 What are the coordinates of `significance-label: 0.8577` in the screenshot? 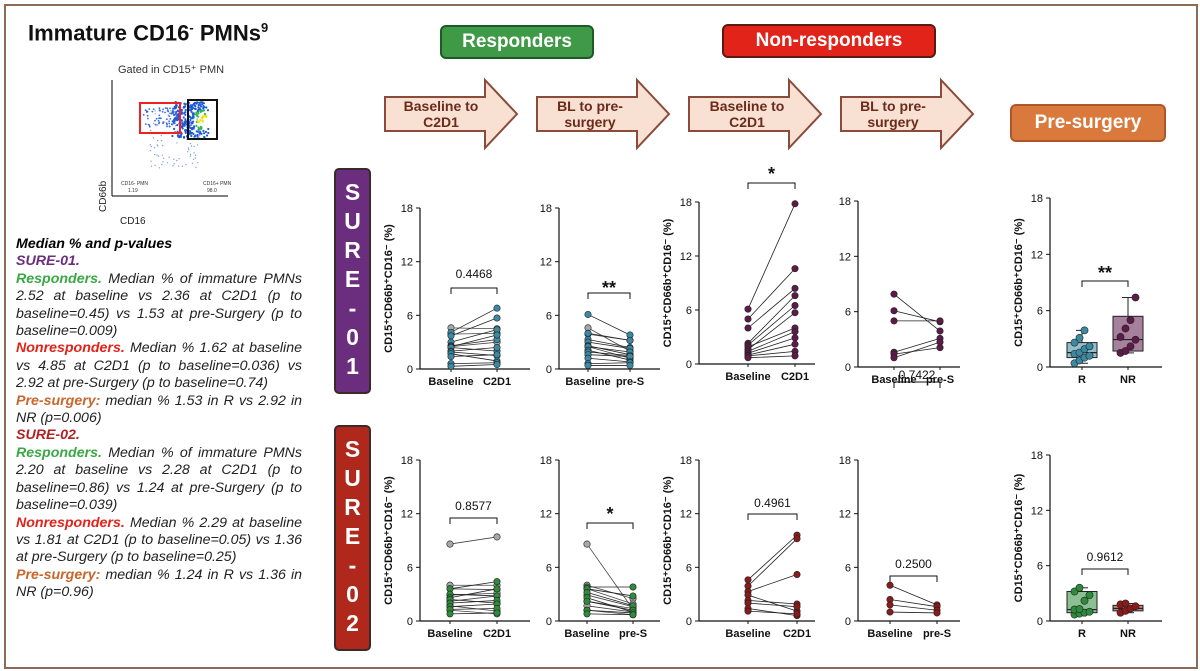 It's located at (473, 506).